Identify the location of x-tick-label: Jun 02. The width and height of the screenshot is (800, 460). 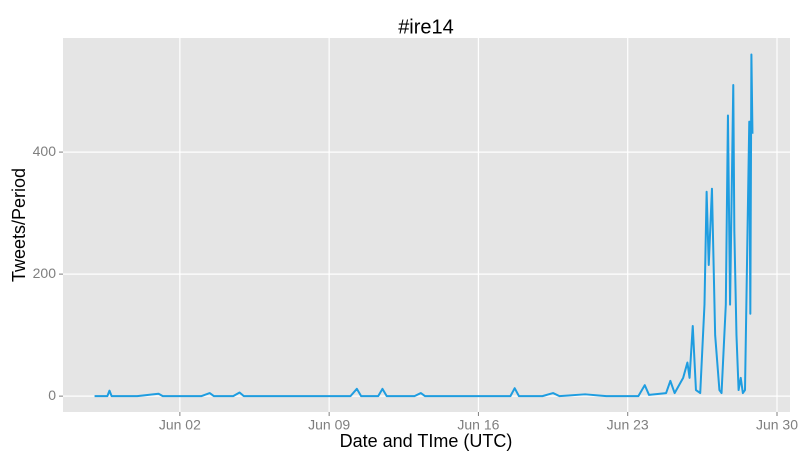
(180, 425).